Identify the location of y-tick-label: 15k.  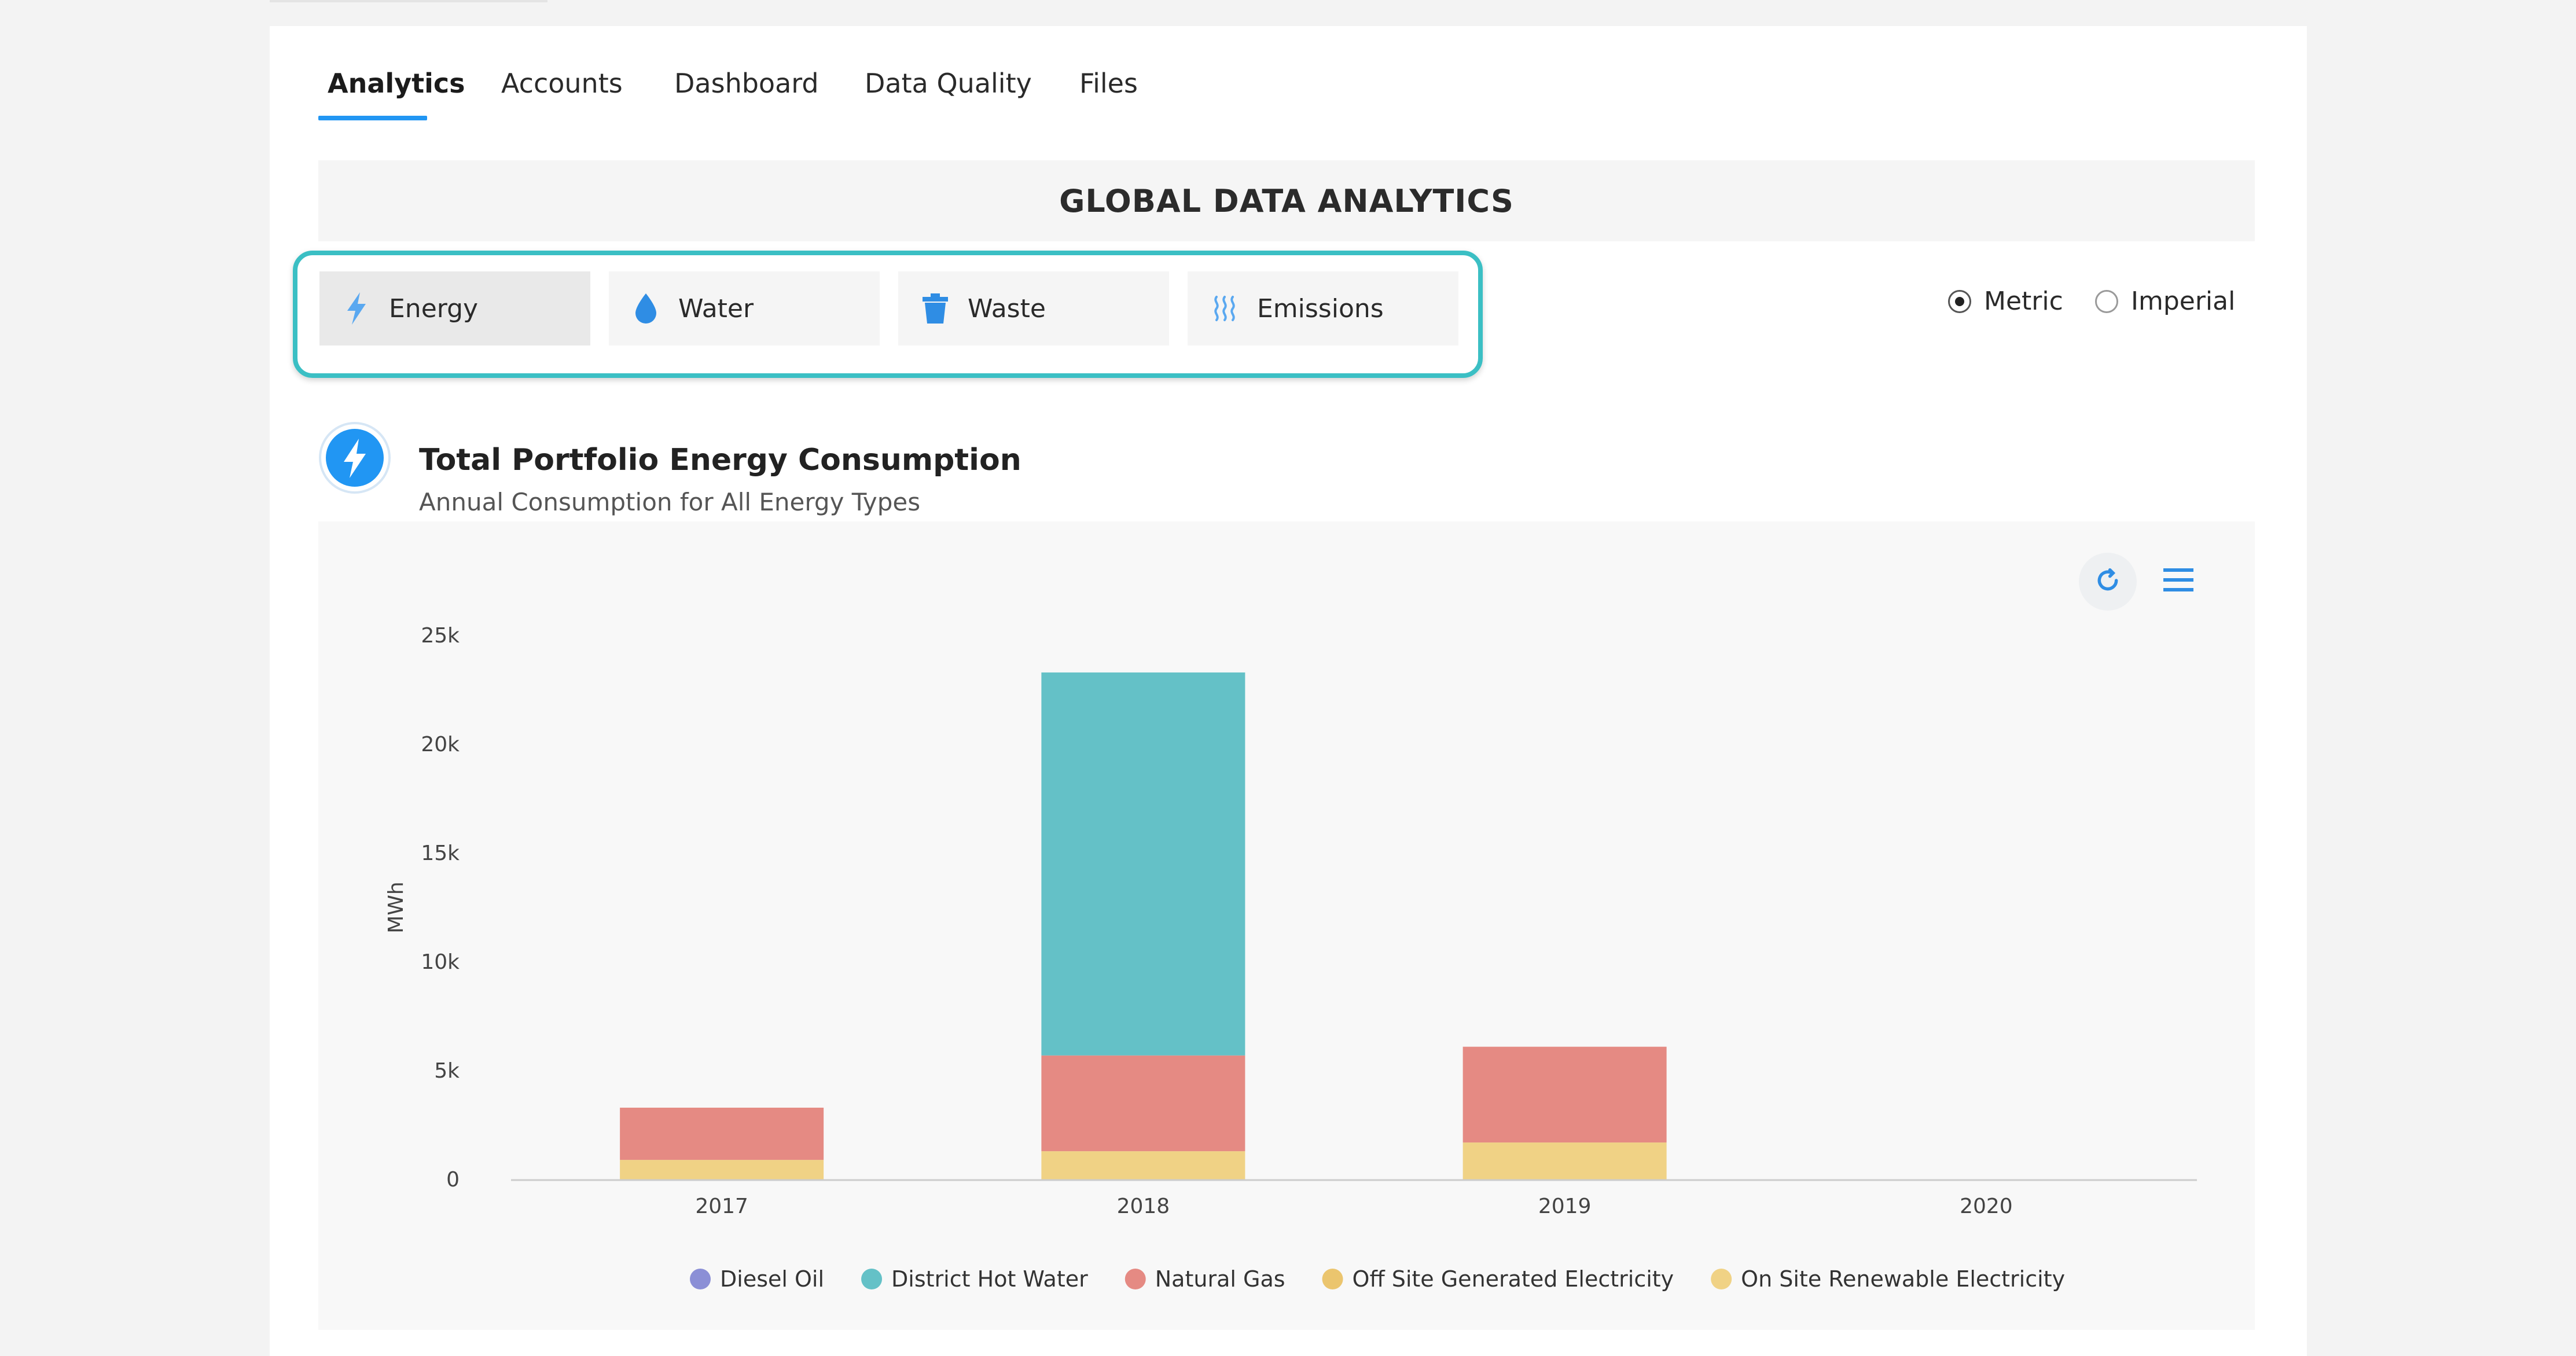
(441, 853).